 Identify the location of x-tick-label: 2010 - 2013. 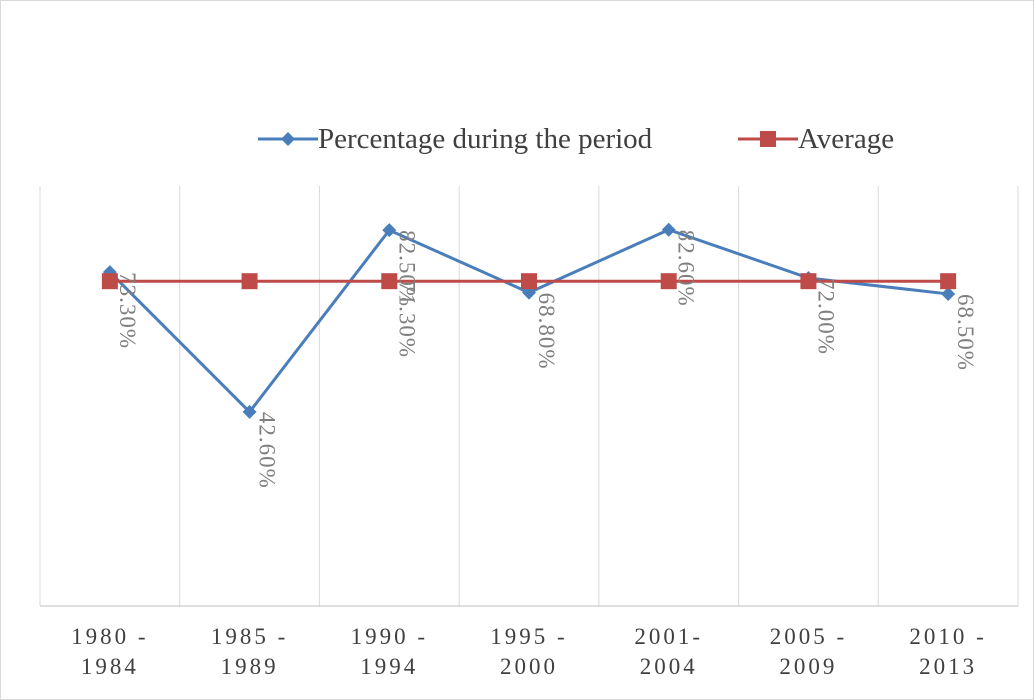
(948, 651).